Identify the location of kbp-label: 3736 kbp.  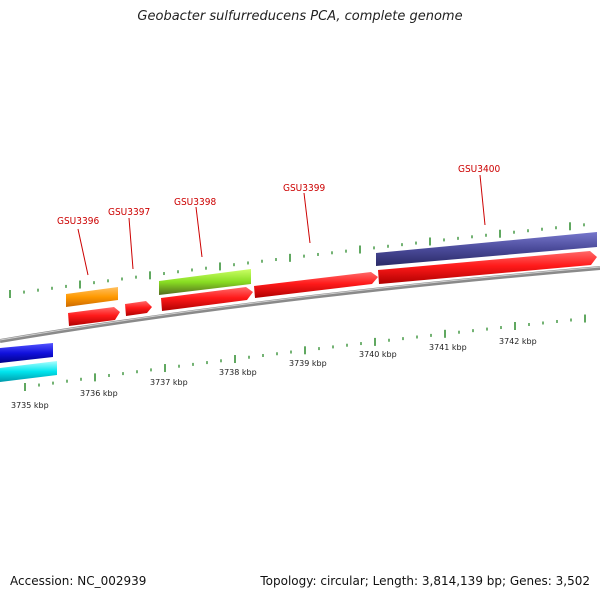
(99, 393).